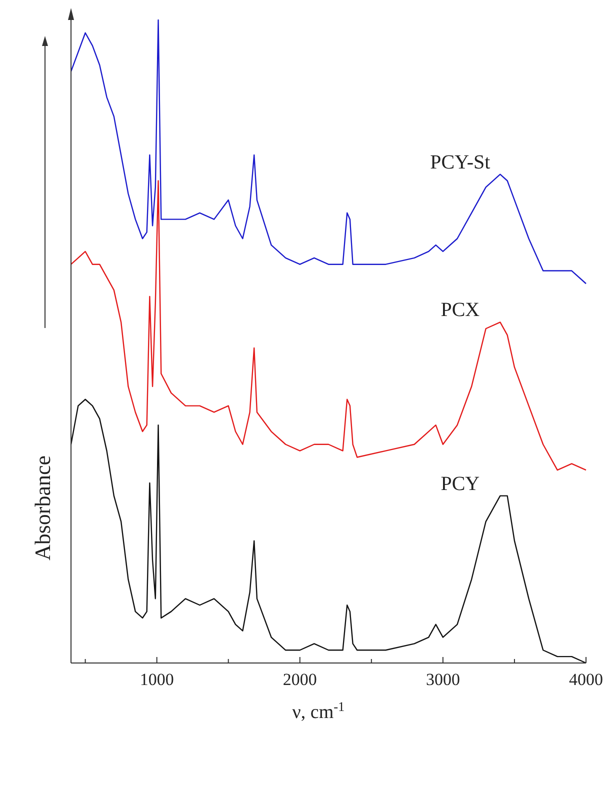 The height and width of the screenshot is (789, 611). What do you see at coordinates (460, 310) in the screenshot?
I see `series-label: PCX` at bounding box center [460, 310].